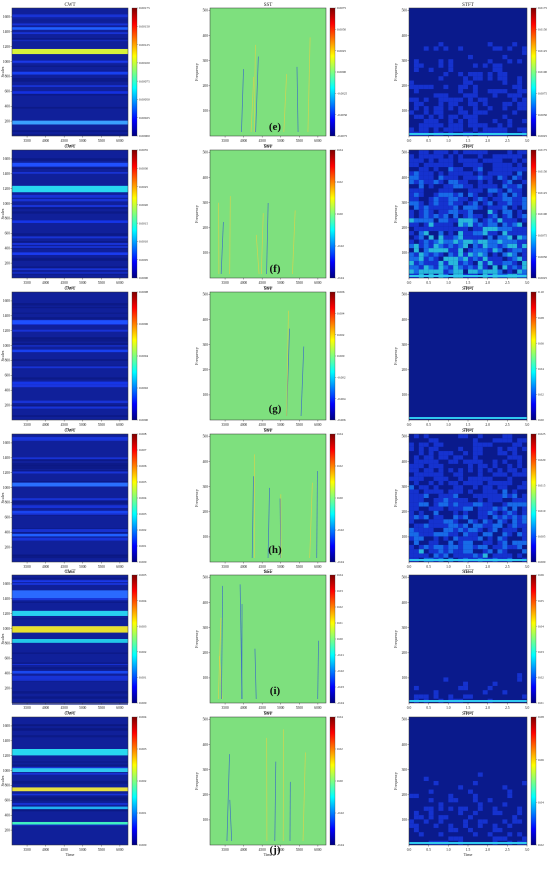 The height and width of the screenshot is (873, 550). I want to click on colorbar-tick-label: 0.0025, so click(143, 187).